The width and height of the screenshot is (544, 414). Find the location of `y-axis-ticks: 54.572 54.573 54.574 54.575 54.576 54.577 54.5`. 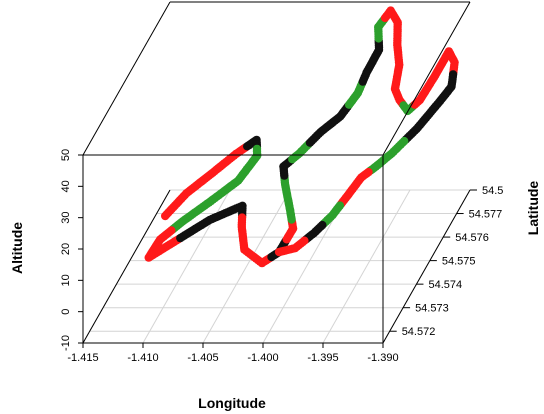

y-axis-ticks: 54.572 54.573 54.574 54.575 54.576 54.577 54.5 is located at coordinates (446, 261).